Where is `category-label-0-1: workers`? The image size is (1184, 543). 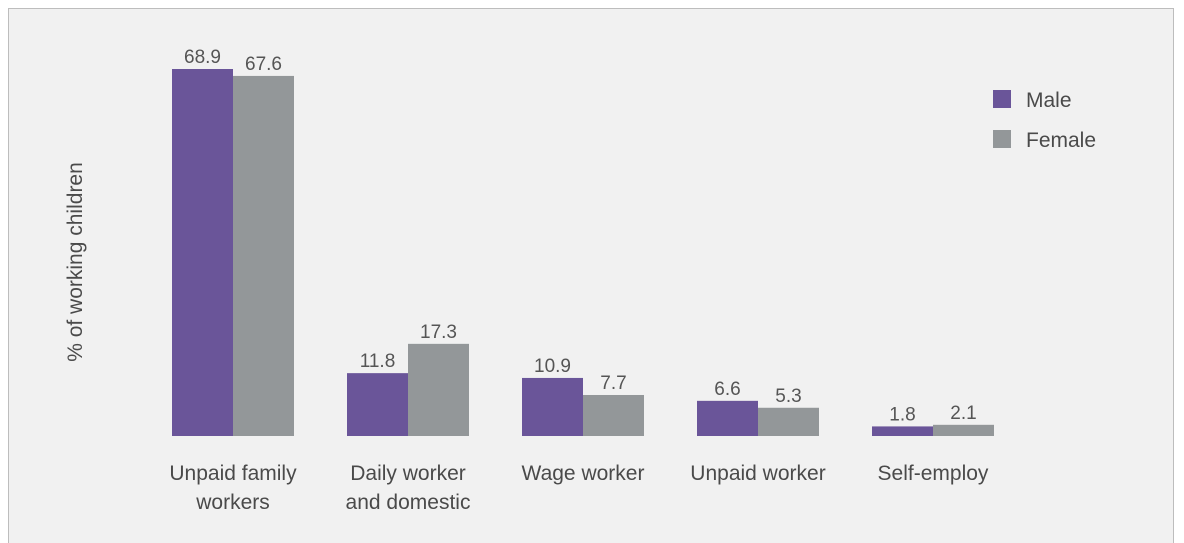
category-label-0-1: workers is located at coordinates (232, 502).